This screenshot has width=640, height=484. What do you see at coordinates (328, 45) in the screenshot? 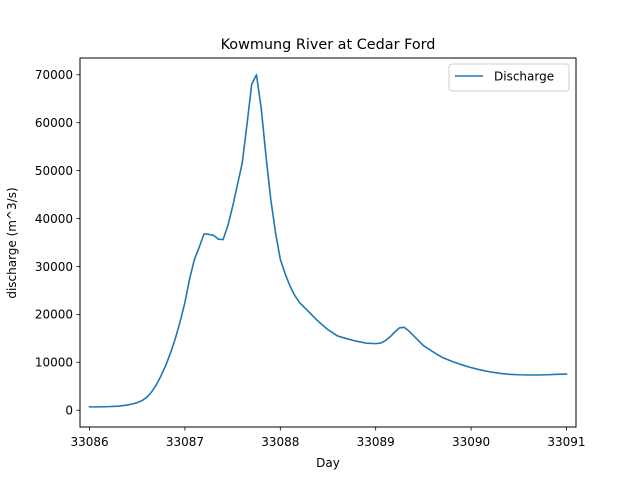
I see `chart-title: Kowmung River at Cedar Ford` at bounding box center [328, 45].